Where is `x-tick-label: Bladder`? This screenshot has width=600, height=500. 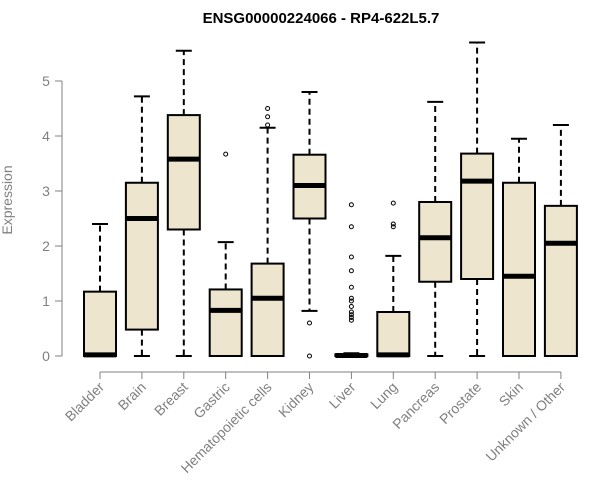 x-tick-label: Bladder is located at coordinates (85, 402).